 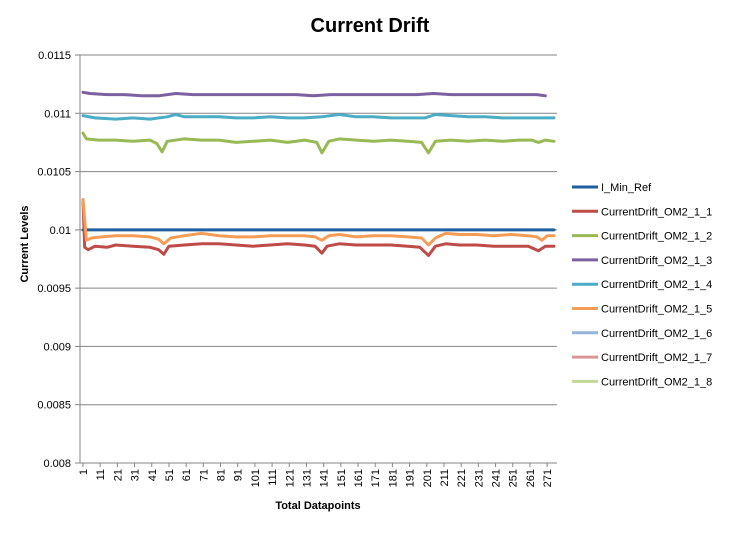 I want to click on x-tick-label: 41, so click(x=153, y=475).